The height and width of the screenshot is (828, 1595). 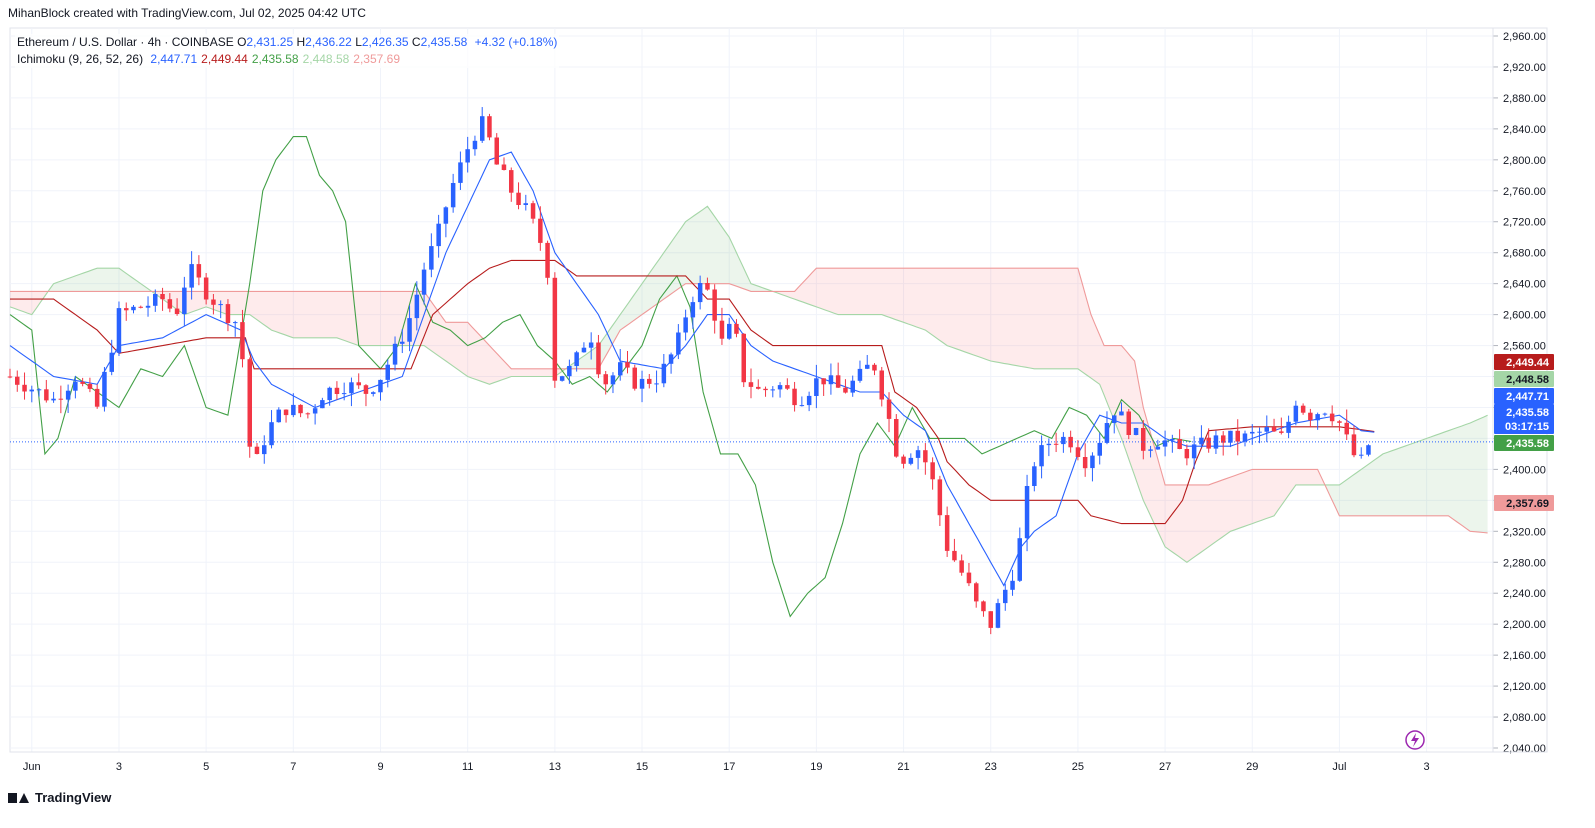 What do you see at coordinates (729, 767) in the screenshot?
I see `x-tick-label: 17` at bounding box center [729, 767].